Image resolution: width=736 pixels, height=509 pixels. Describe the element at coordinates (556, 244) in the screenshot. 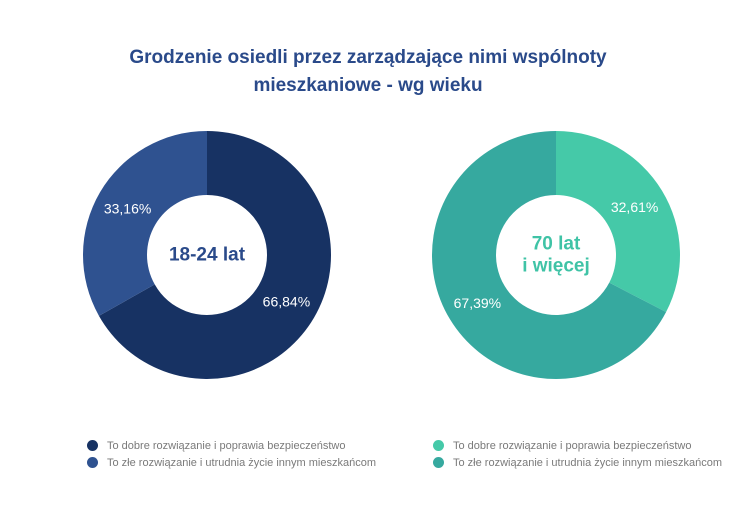

I see `donut-center-label: 70 lat` at that location.